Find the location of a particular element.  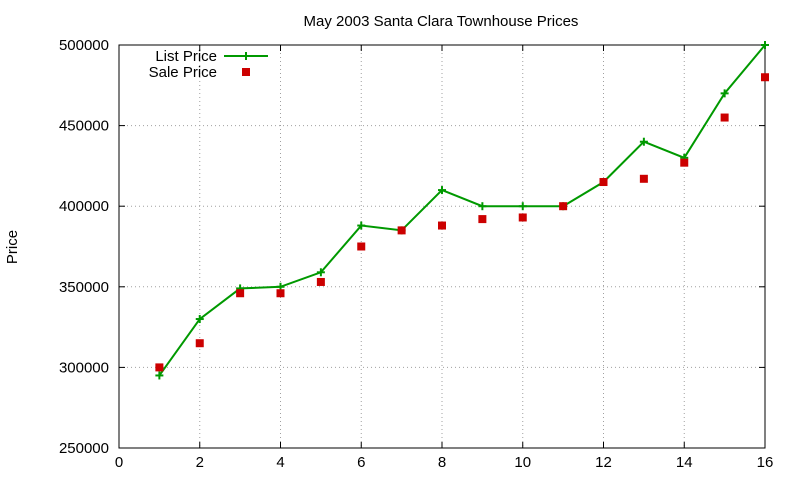

y-tick-label: 250000 is located at coordinates (84, 448).